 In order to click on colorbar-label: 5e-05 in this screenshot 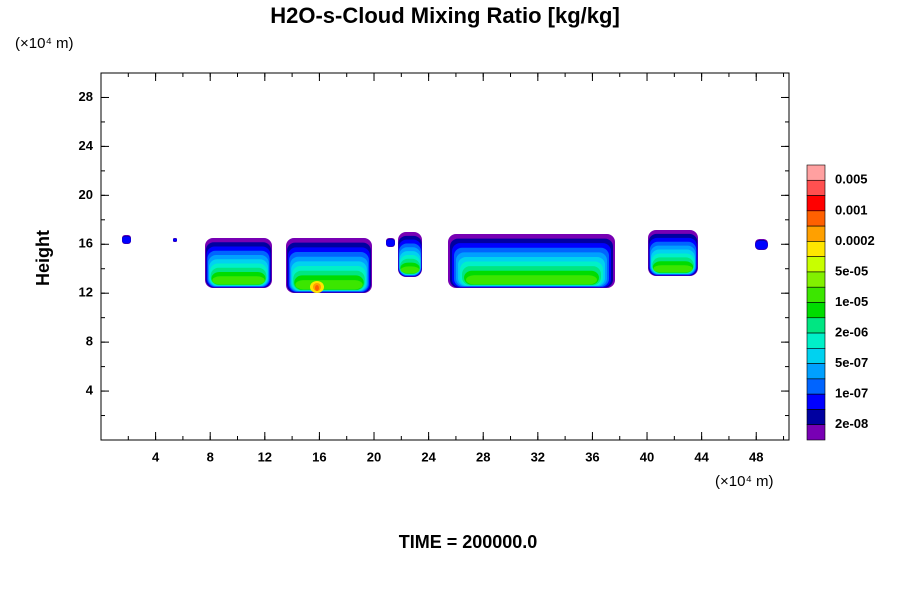, I will do `click(851, 270)`.